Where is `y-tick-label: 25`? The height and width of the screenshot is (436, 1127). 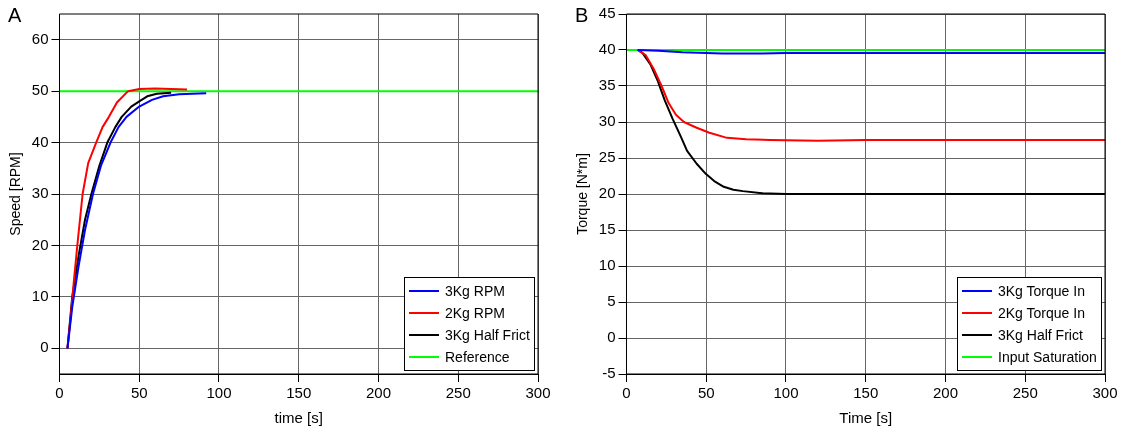 y-tick-label: 25 is located at coordinates (607, 157).